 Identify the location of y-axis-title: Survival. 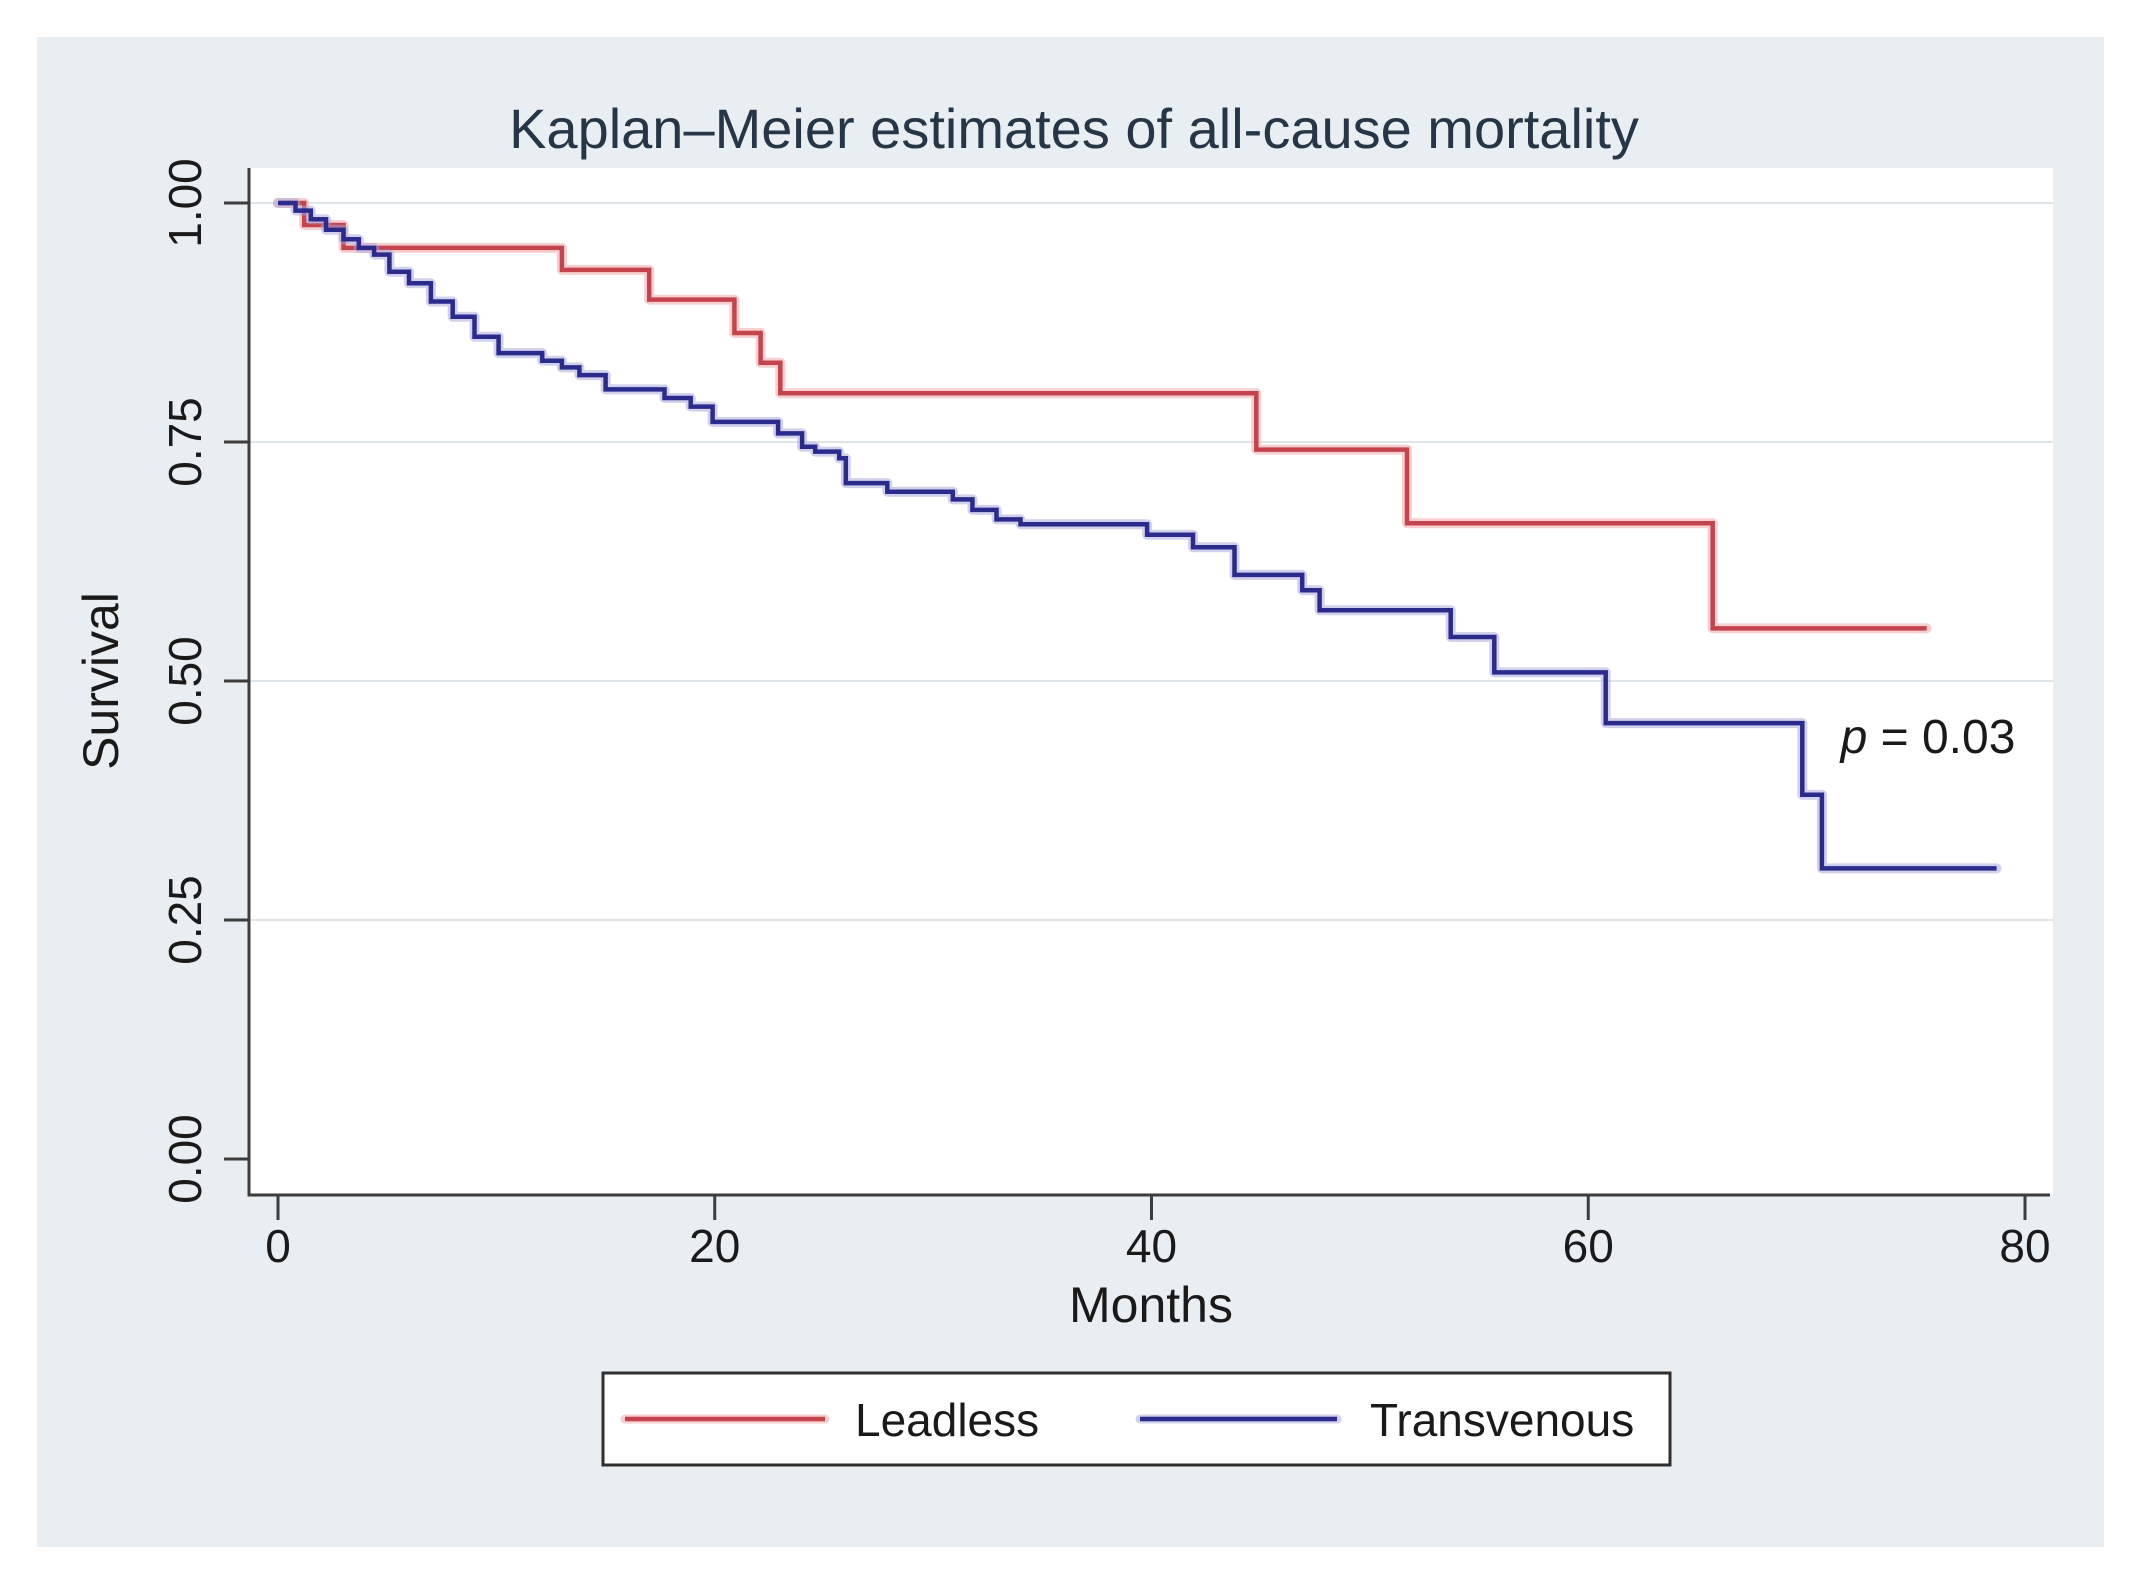
(101, 681).